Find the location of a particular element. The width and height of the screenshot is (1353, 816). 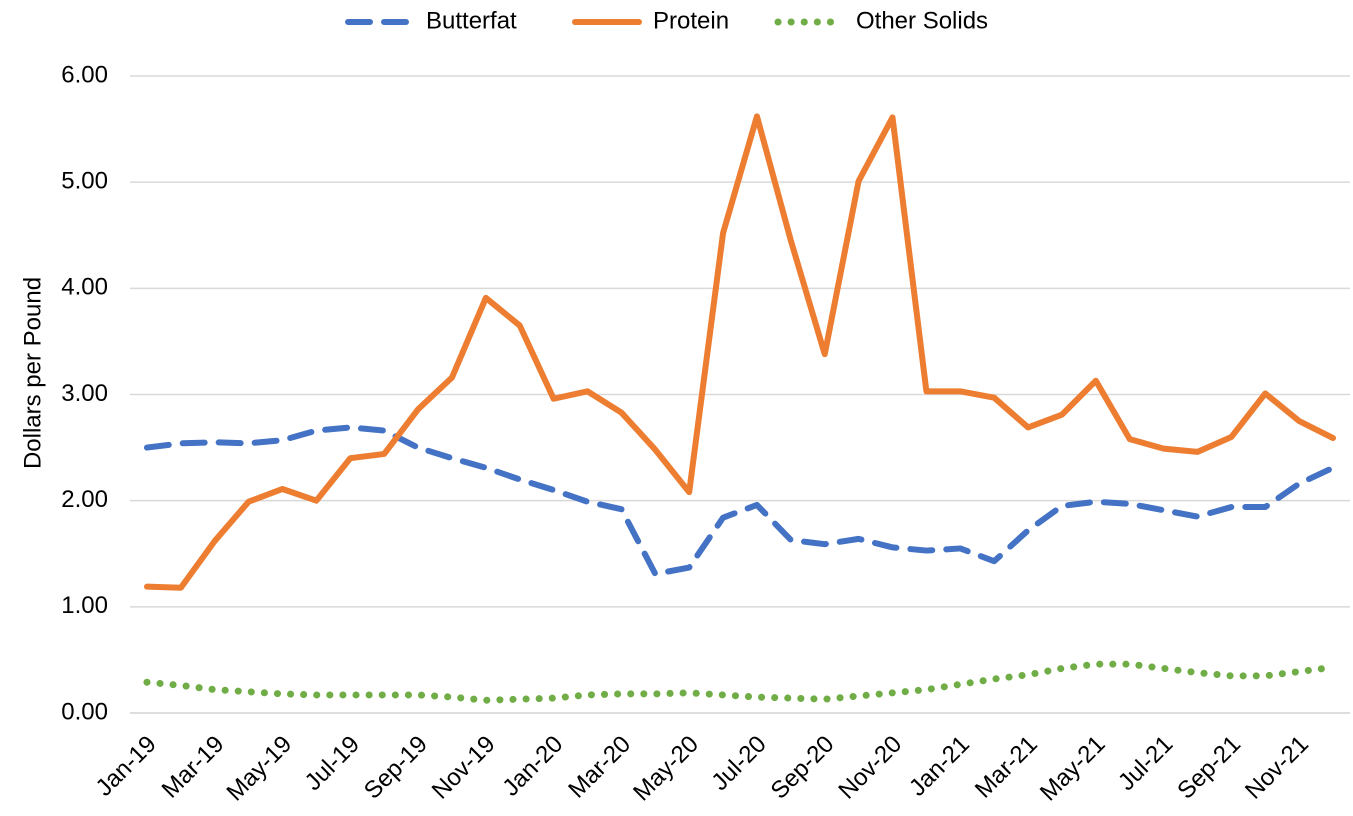

x-tick-label: Jul-19 is located at coordinates (332, 763).